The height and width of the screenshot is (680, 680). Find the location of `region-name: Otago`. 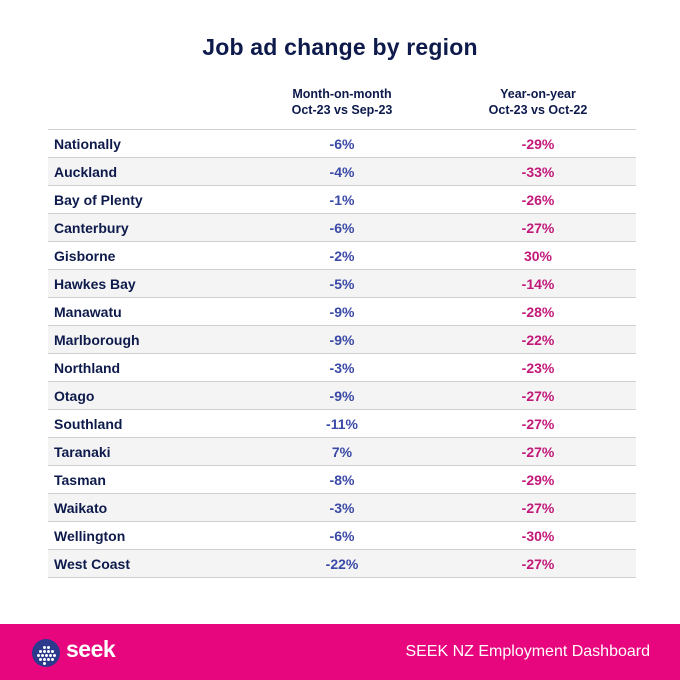

region-name: Otago is located at coordinates (74, 396).